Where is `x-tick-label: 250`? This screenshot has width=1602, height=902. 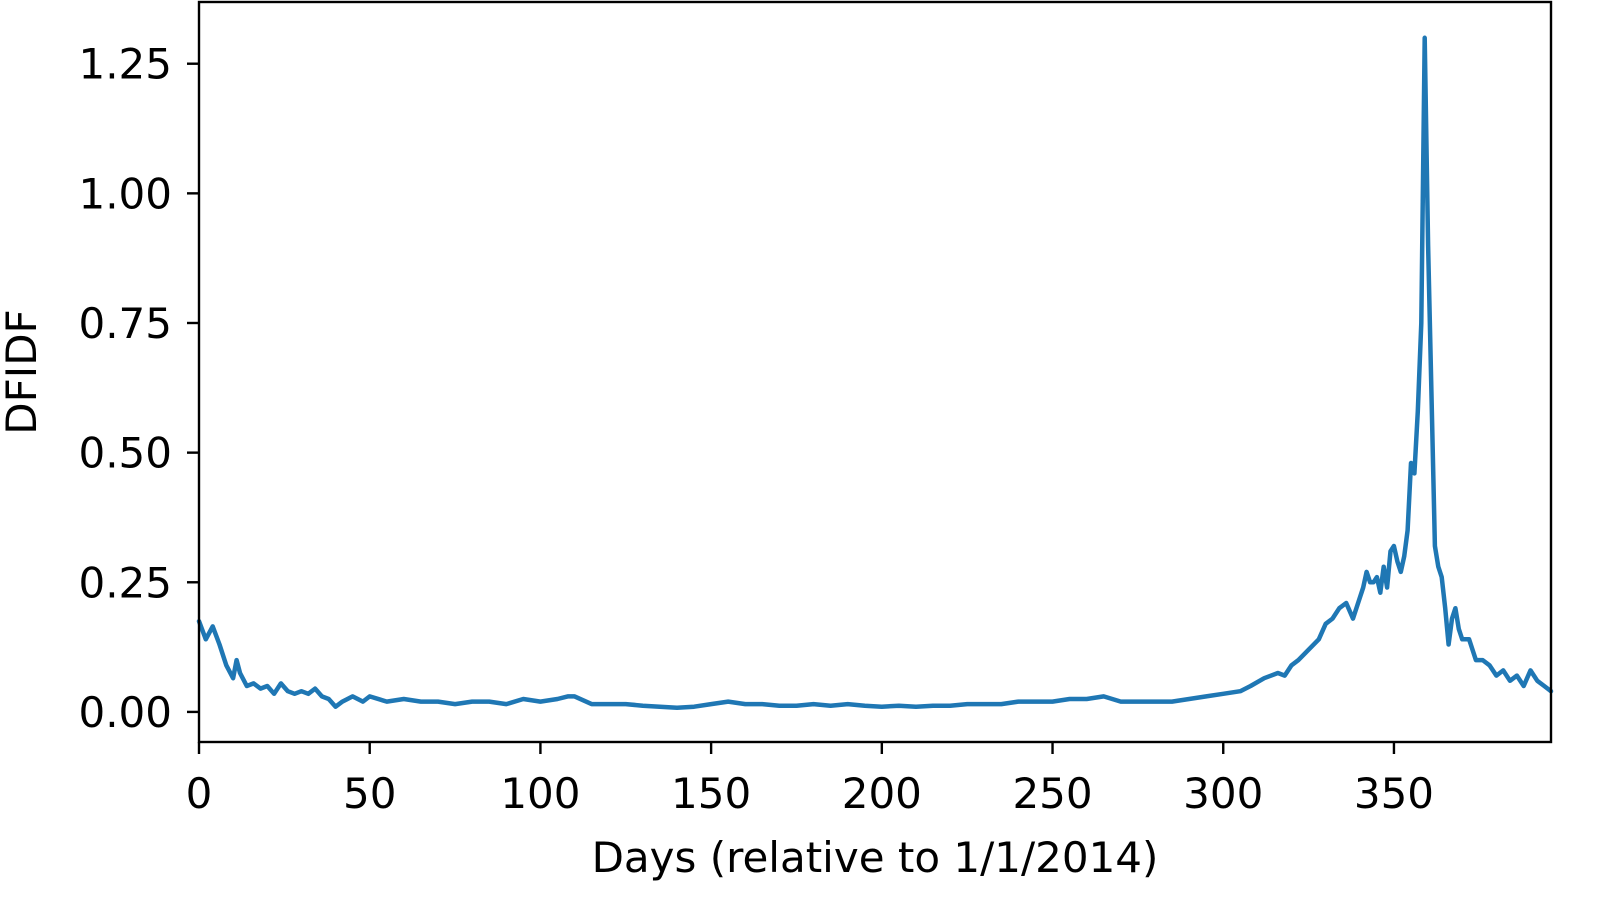 x-tick-label: 250 is located at coordinates (1052, 793).